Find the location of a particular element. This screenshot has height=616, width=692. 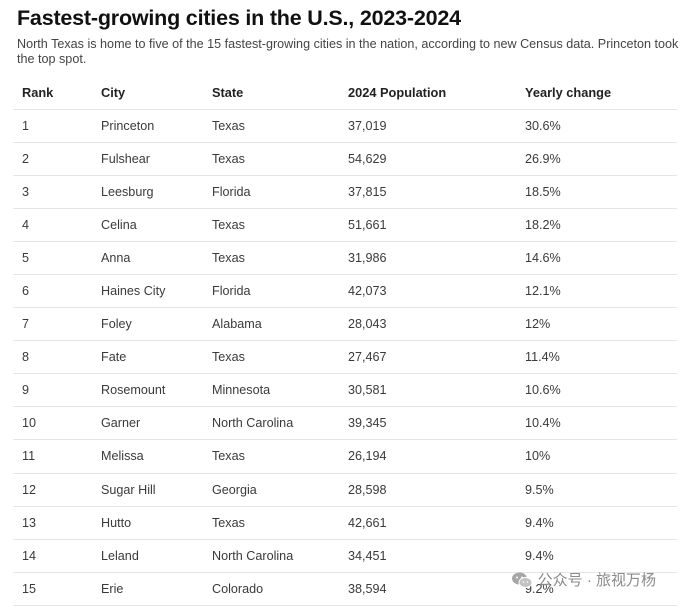

rank-cell: 4 is located at coordinates (26, 224).